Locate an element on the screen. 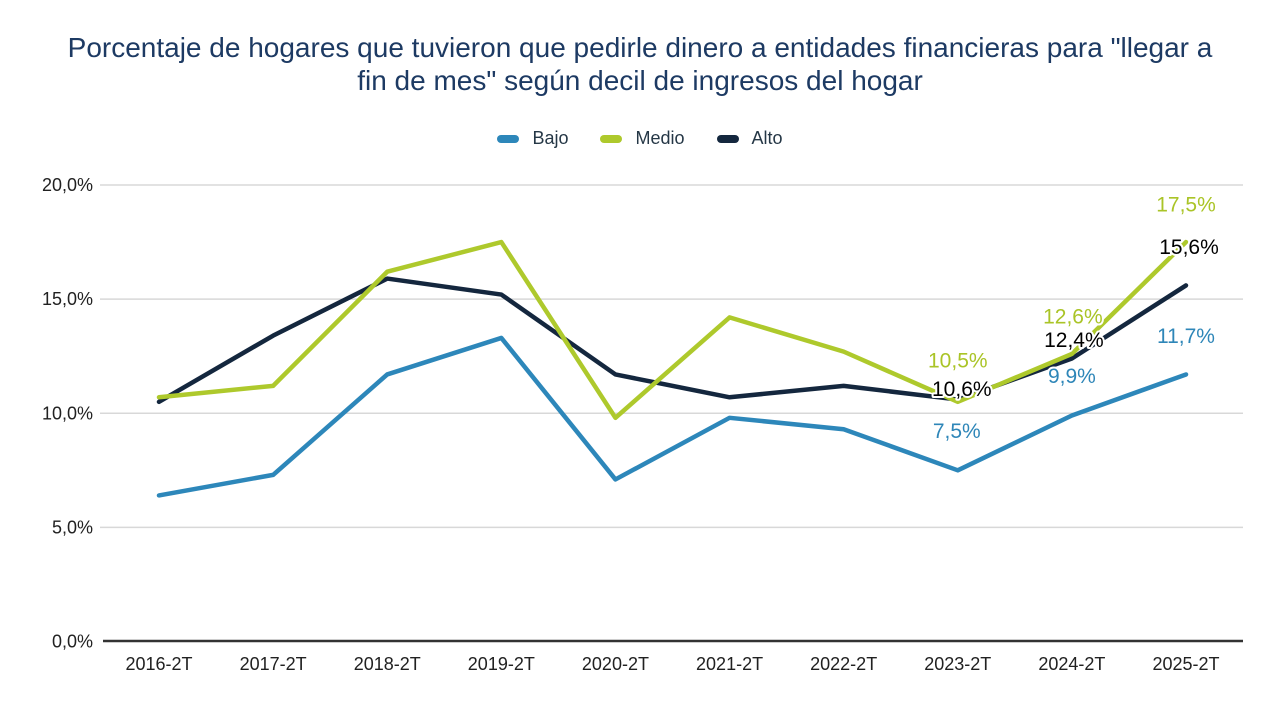 This screenshot has width=1280, height=711. legend-label: Alto is located at coordinates (767, 138).